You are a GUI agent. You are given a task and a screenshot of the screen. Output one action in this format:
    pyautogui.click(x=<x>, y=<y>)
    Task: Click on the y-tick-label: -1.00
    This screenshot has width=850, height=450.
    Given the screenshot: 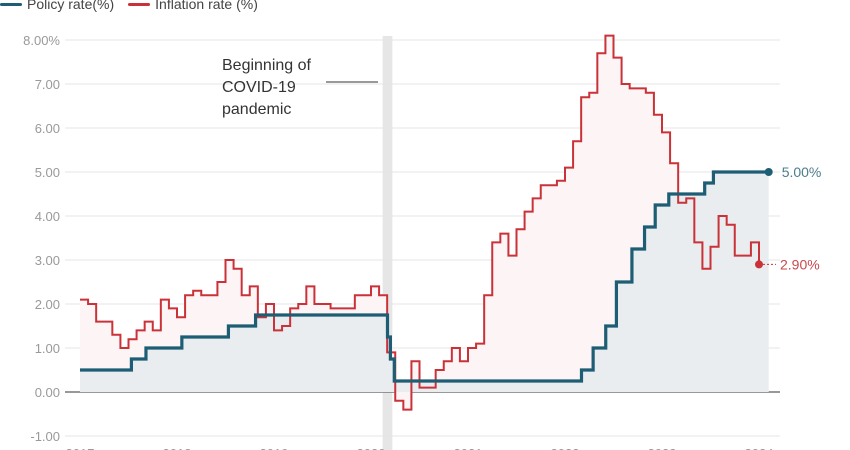 What is the action you would take?
    pyautogui.click(x=45, y=436)
    